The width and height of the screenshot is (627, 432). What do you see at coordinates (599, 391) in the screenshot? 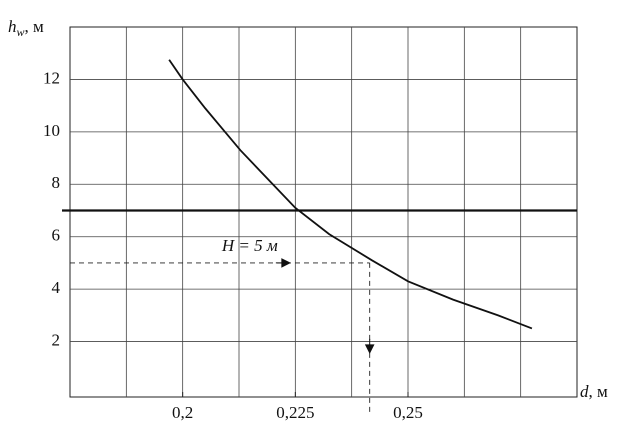
I see `x-label-unit: , м` at bounding box center [599, 391].